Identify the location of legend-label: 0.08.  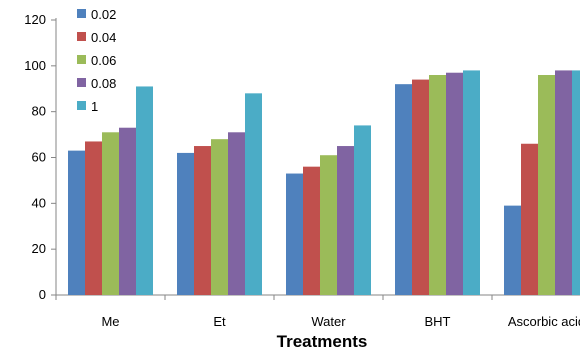
(103, 83).